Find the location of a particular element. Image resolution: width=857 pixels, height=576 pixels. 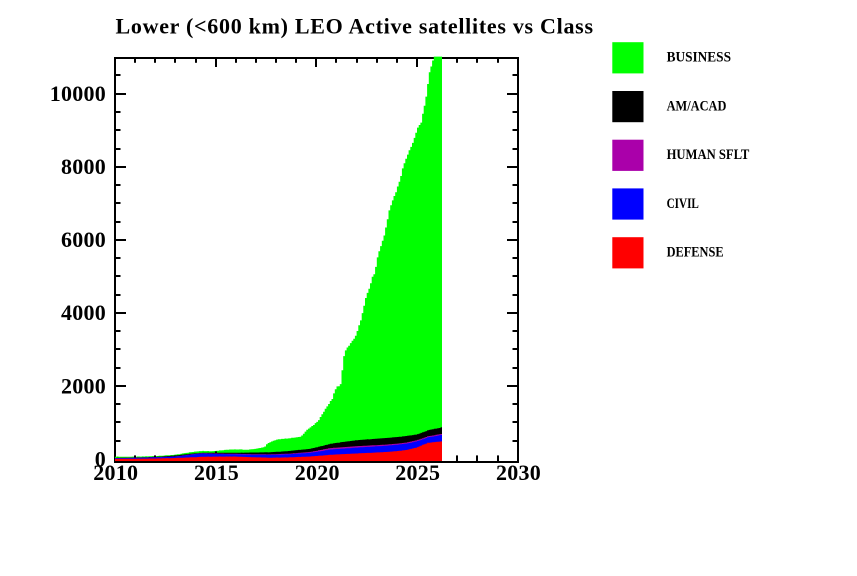

svg-text: 6000 is located at coordinates (83, 239).